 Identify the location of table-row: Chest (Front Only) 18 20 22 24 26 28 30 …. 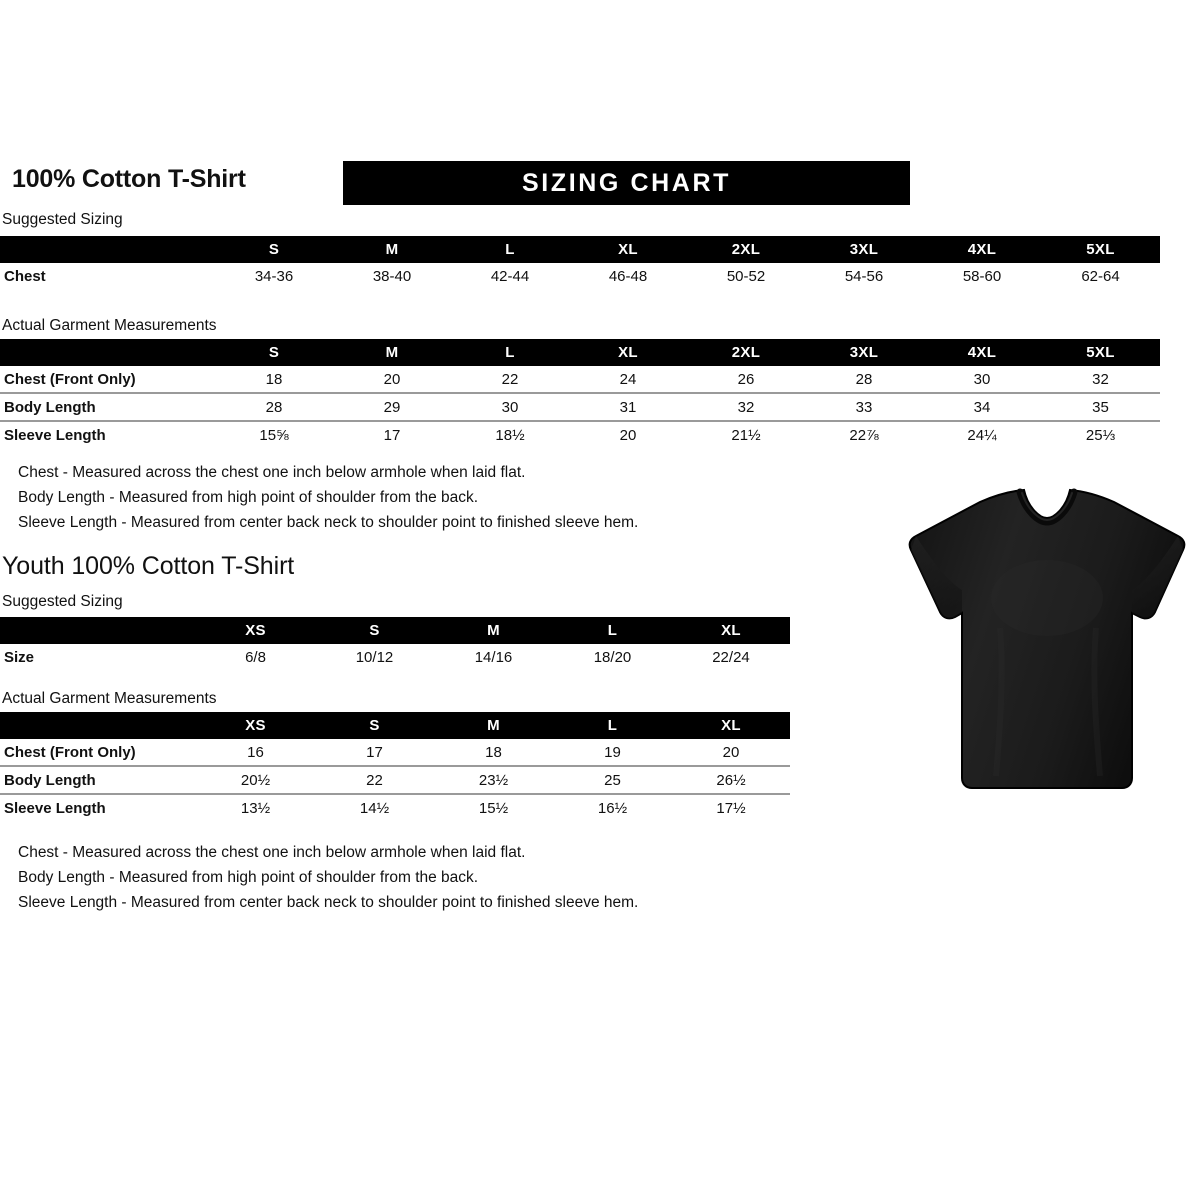
(580, 379).